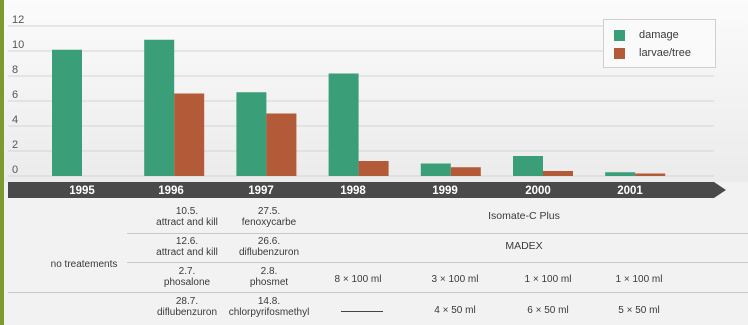 This screenshot has height=325, width=748. I want to click on table-cell: 26.6. diflubenzuron, so click(269, 247).